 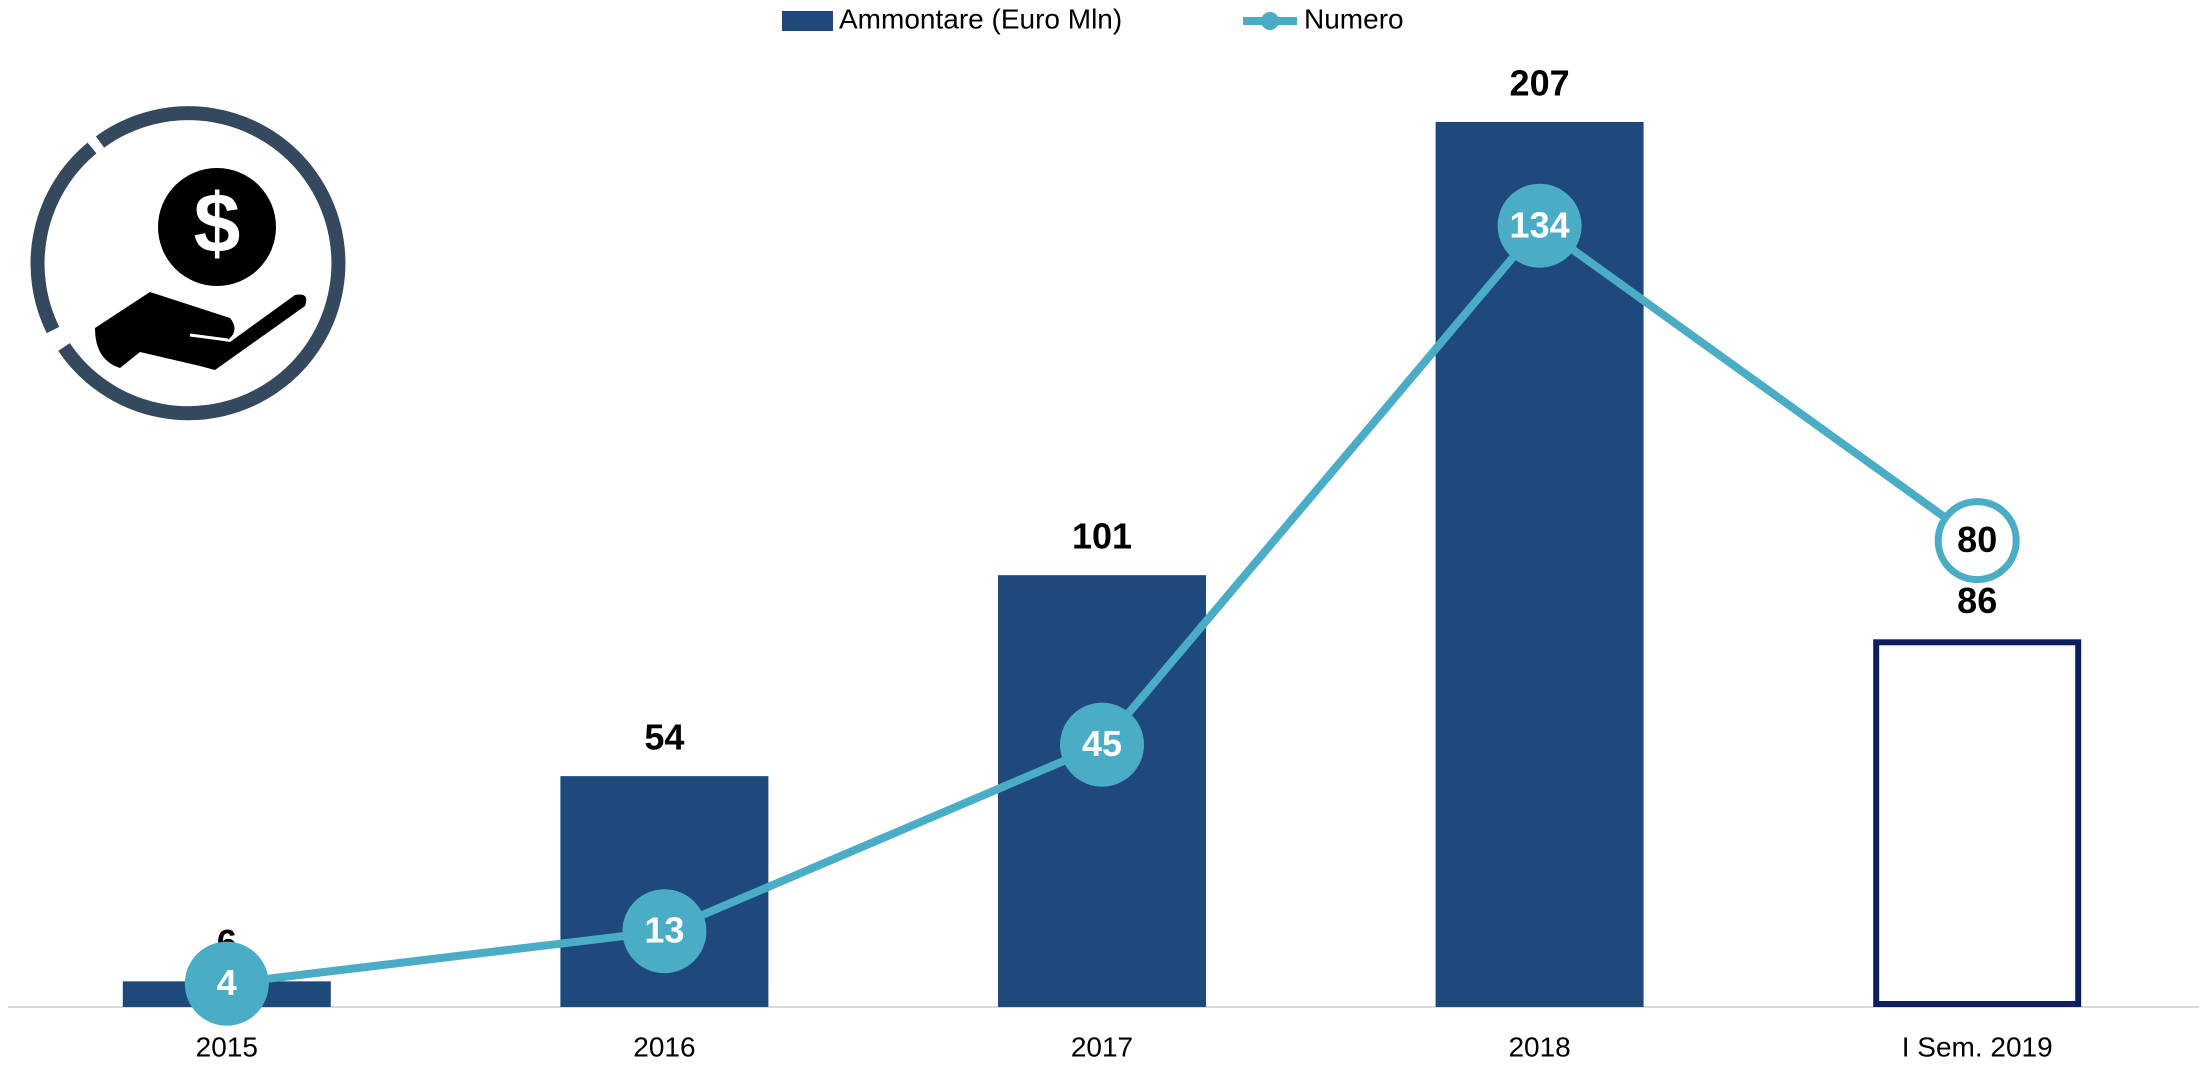 I want to click on data-label: 13, so click(x=664, y=930).